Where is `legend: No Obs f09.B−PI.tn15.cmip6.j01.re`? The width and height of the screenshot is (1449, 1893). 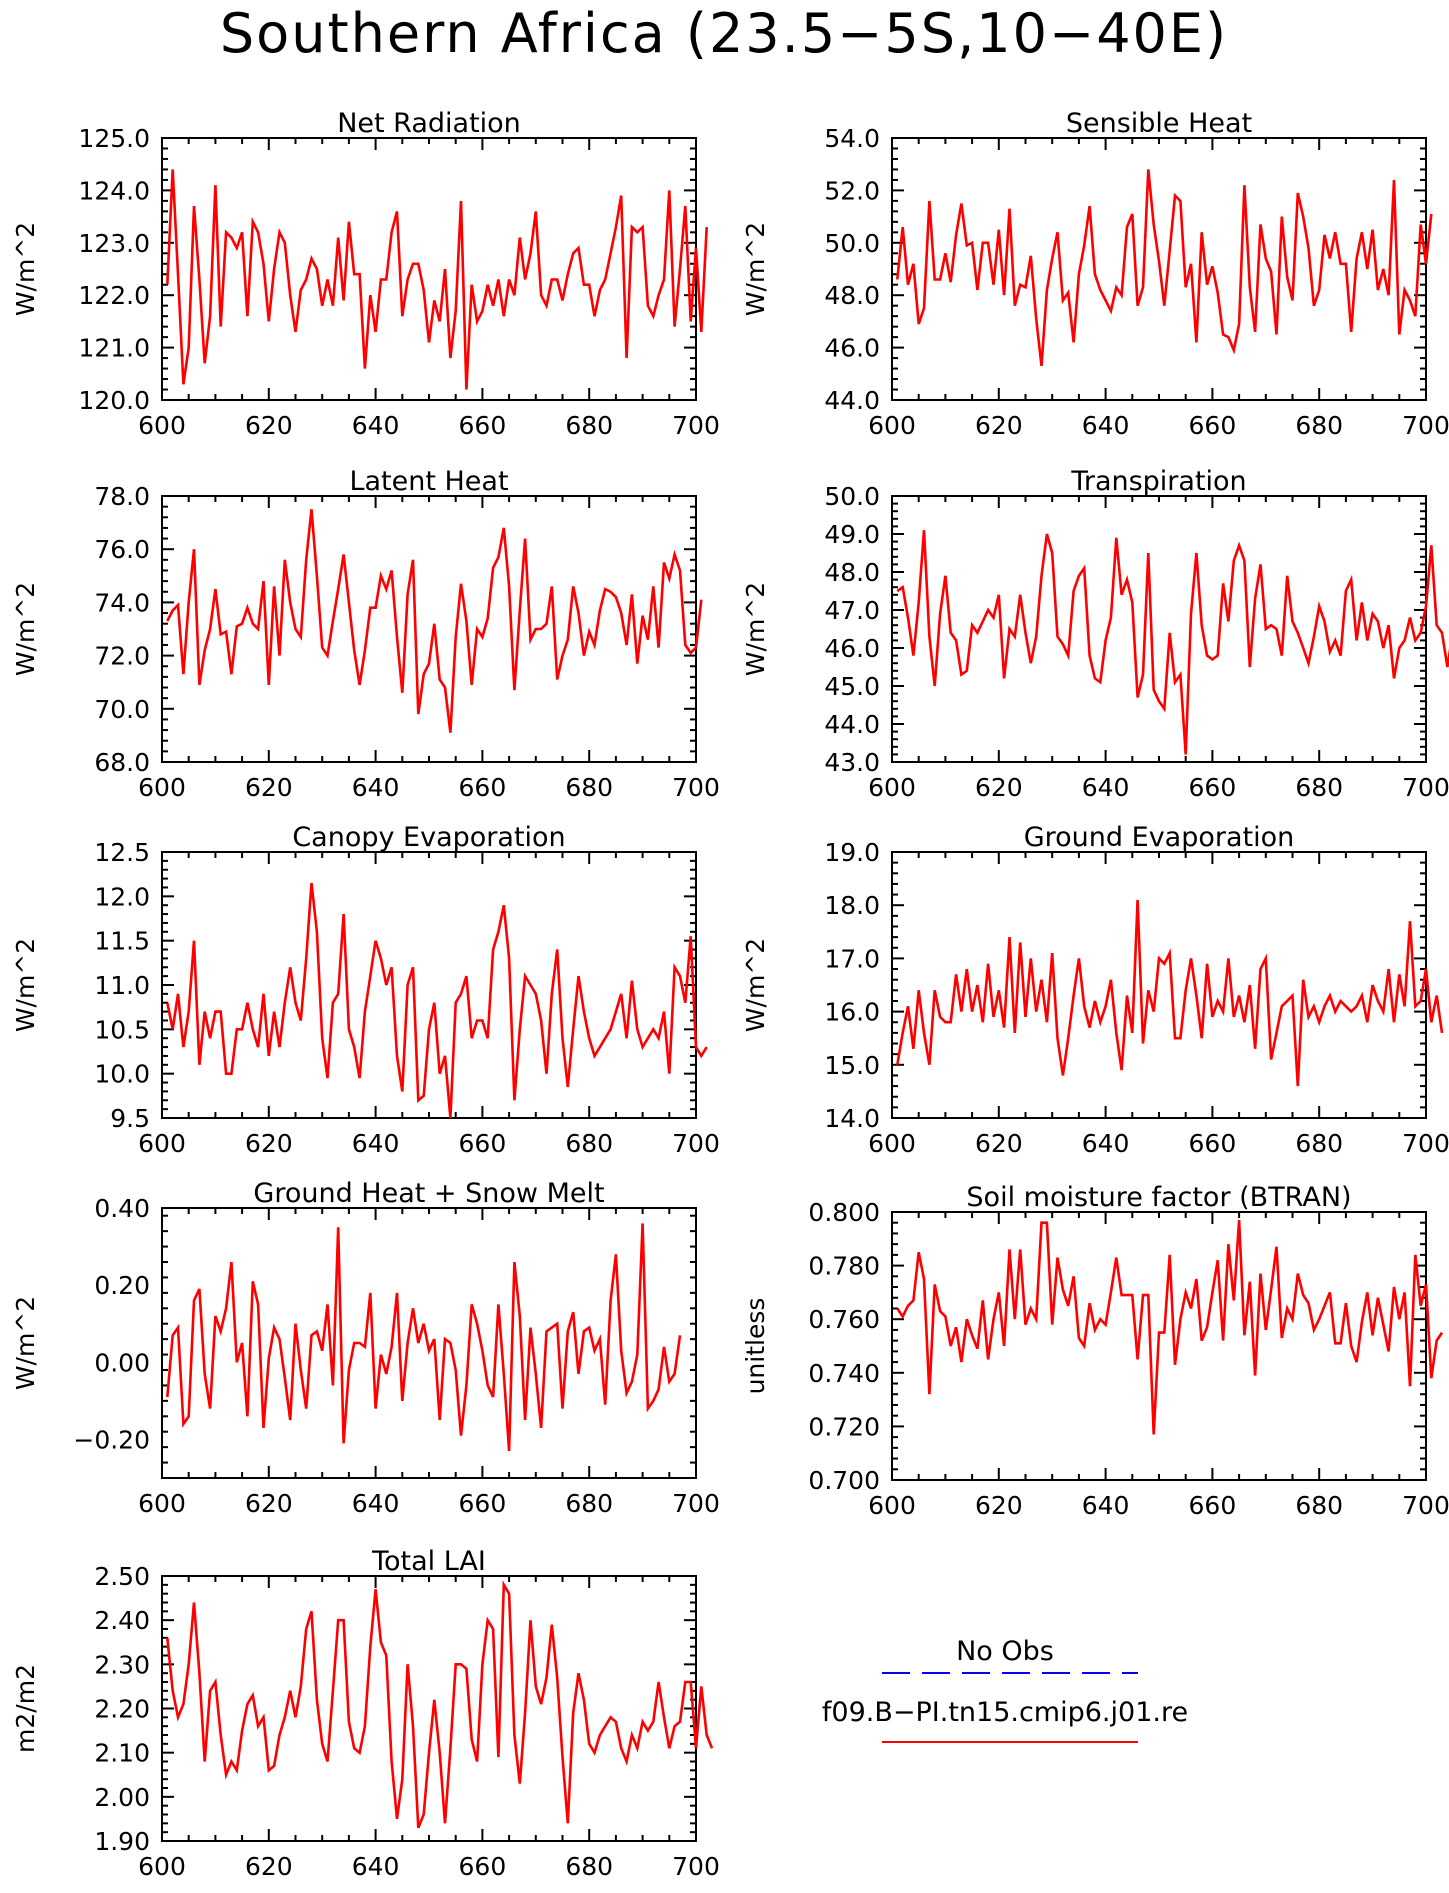
legend: No Obs f09.B−PI.tn15.cmip6.j01.re is located at coordinates (1005, 1689).